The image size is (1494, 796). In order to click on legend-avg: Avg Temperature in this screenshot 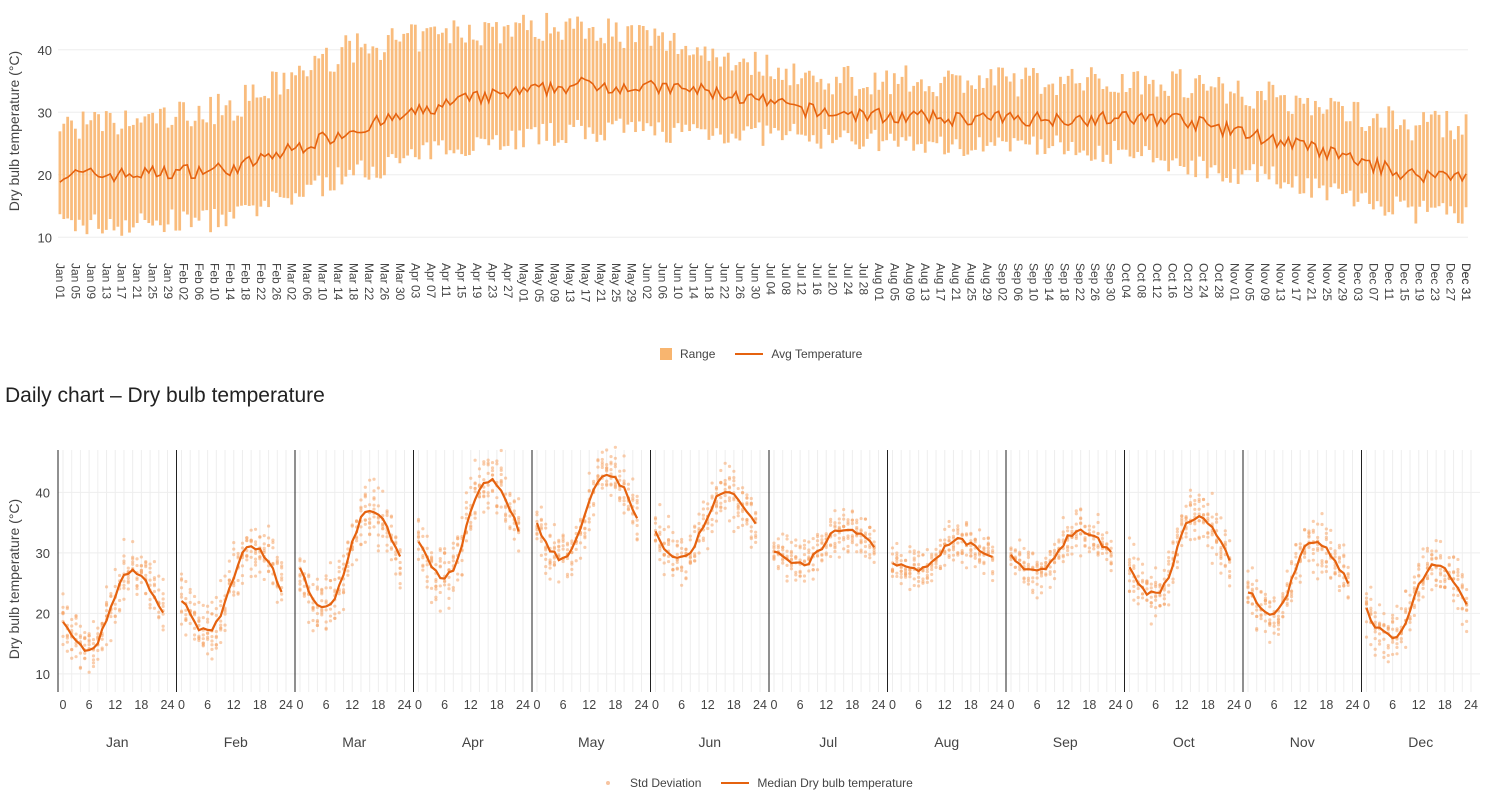, I will do `click(798, 354)`.